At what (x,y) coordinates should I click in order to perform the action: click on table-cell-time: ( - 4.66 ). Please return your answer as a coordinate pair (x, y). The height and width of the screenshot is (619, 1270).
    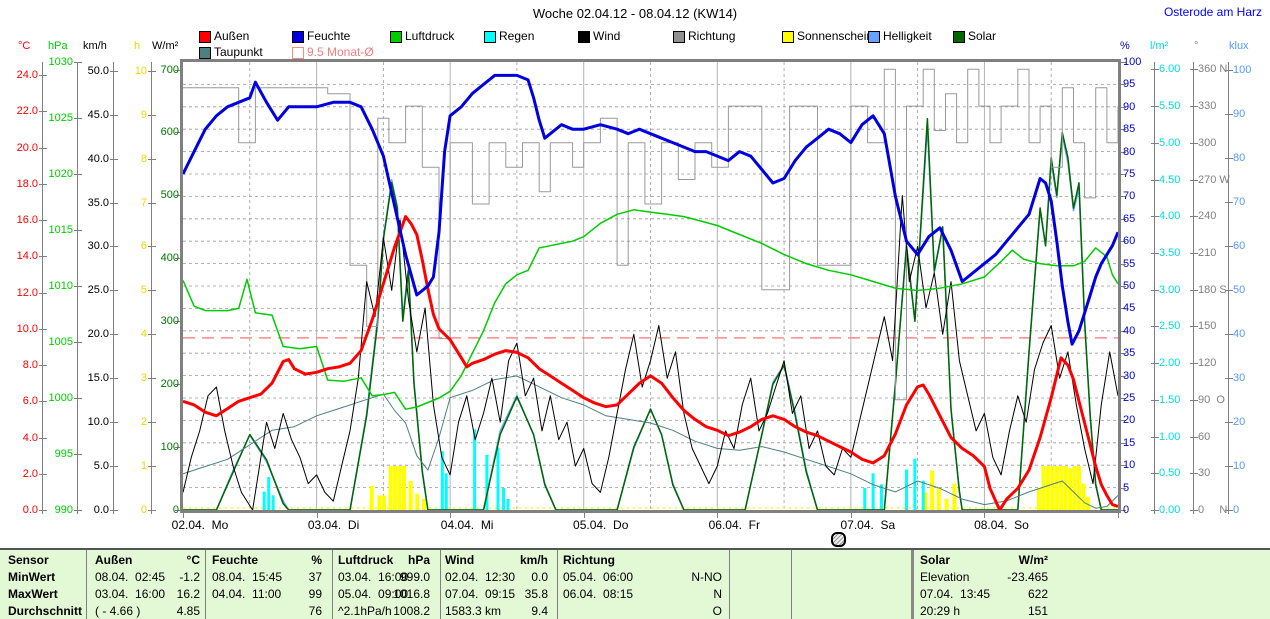
    Looking at the image, I should click on (118, 611).